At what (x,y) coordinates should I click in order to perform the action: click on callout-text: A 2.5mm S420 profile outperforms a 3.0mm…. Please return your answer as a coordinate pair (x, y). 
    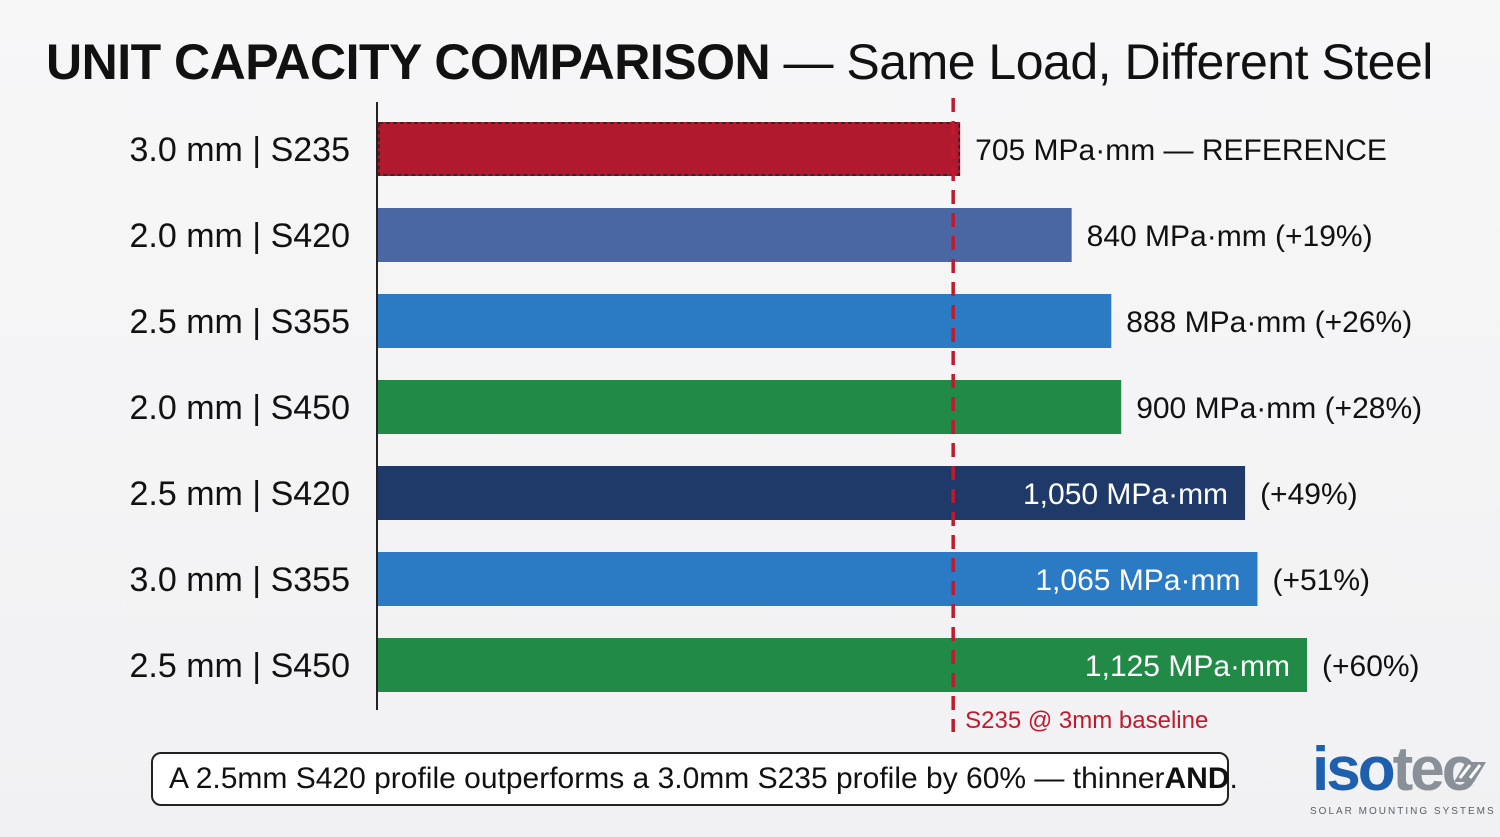
    Looking at the image, I should click on (667, 778).